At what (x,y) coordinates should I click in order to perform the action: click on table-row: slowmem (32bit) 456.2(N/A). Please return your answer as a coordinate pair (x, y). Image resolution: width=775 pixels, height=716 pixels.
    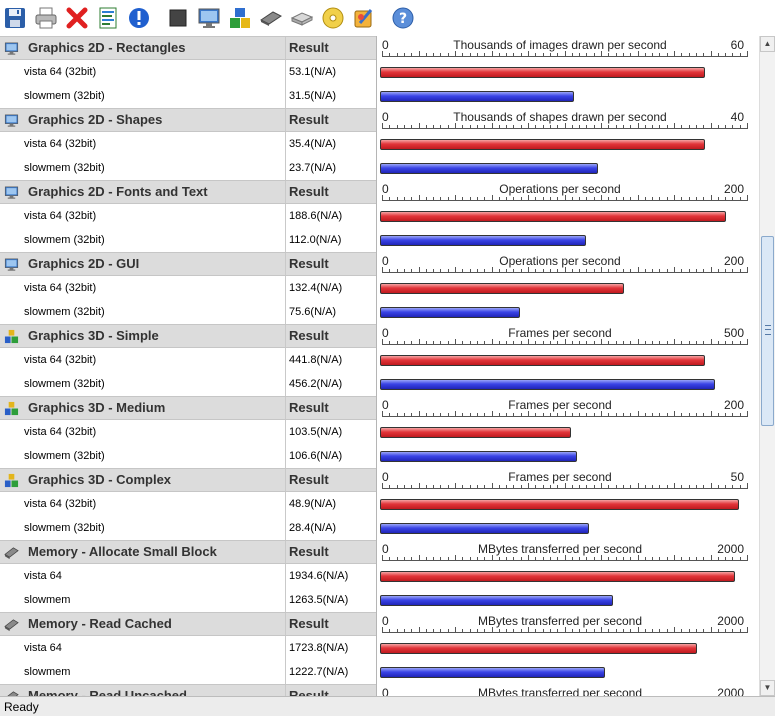
    Looking at the image, I should click on (188, 384).